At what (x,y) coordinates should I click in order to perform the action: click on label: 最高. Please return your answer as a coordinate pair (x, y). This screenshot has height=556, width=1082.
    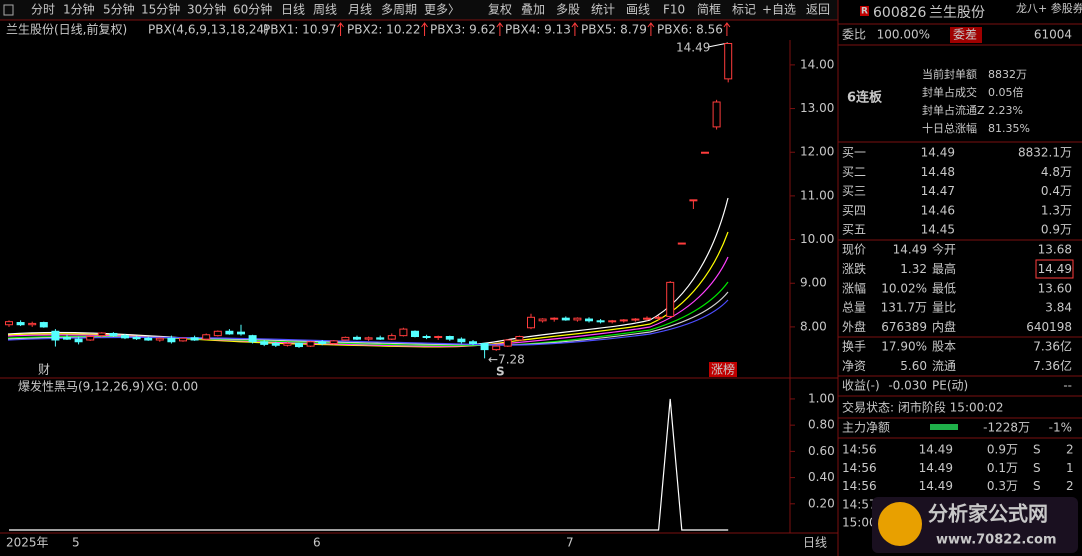
    Looking at the image, I should click on (944, 268).